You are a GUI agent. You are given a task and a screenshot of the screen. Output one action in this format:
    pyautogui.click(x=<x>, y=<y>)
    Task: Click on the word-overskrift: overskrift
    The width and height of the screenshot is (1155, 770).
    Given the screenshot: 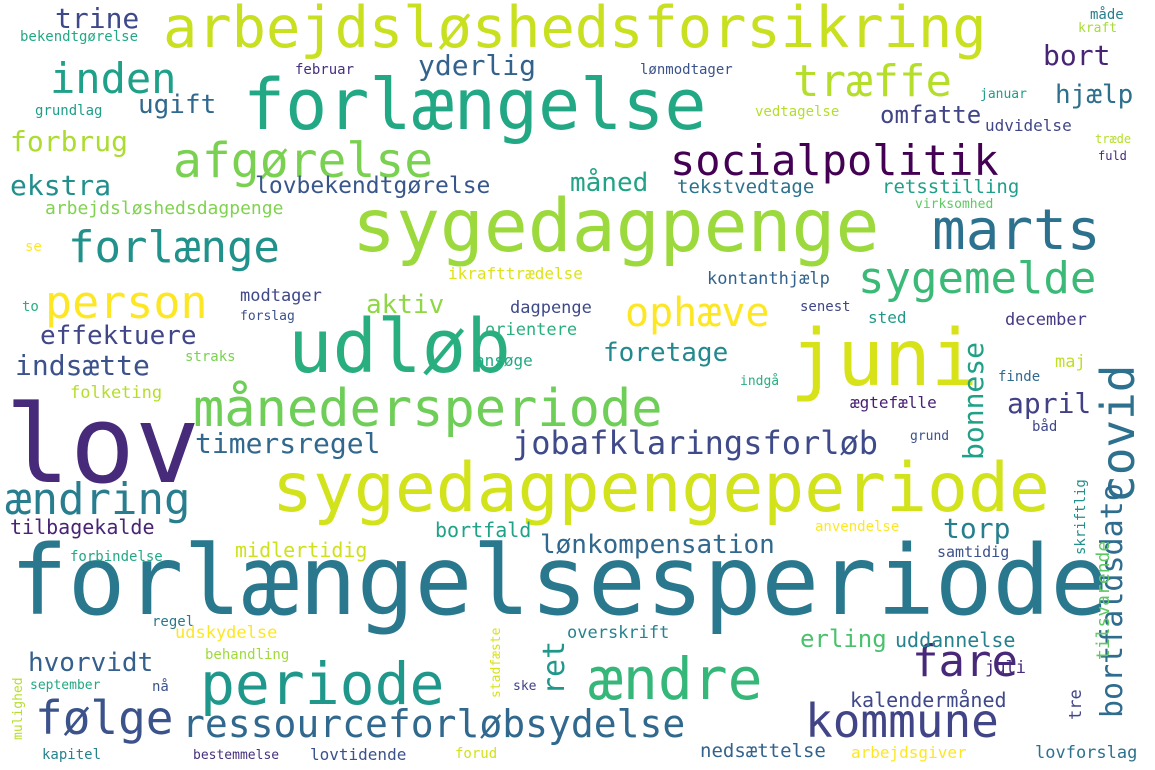 What is the action you would take?
    pyautogui.click(x=618, y=633)
    